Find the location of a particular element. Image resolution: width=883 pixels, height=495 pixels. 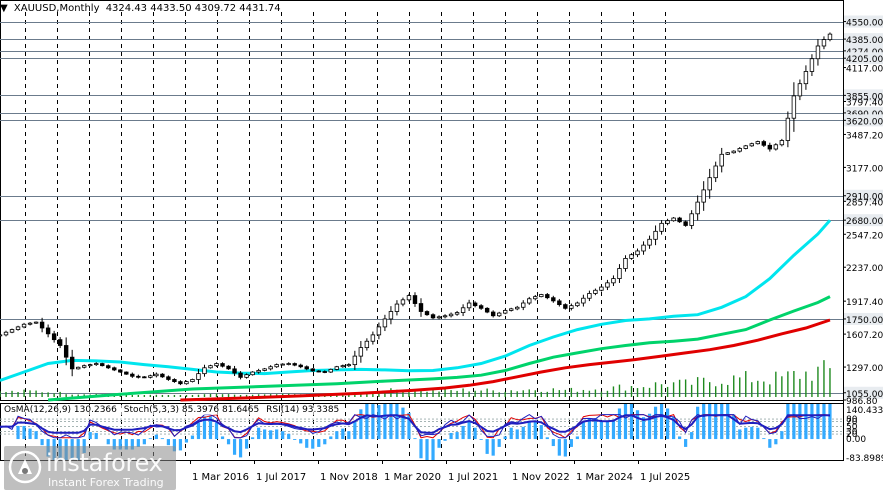

y-tick-label-8: 3620.00 is located at coordinates (864, 122).